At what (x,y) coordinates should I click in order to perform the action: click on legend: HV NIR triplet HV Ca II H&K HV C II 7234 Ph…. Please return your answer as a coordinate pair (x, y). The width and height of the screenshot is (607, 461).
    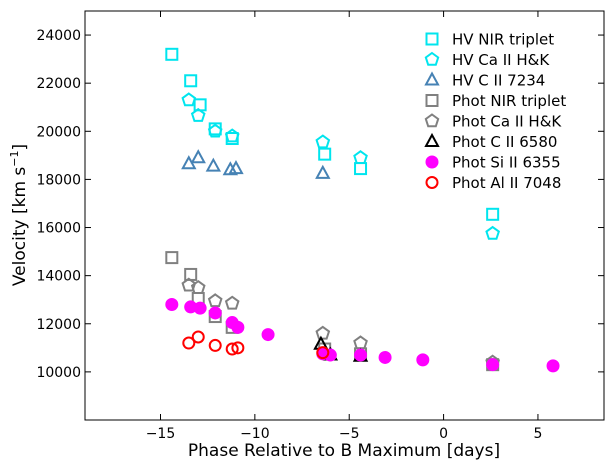
    Looking at the image, I should click on (495, 111).